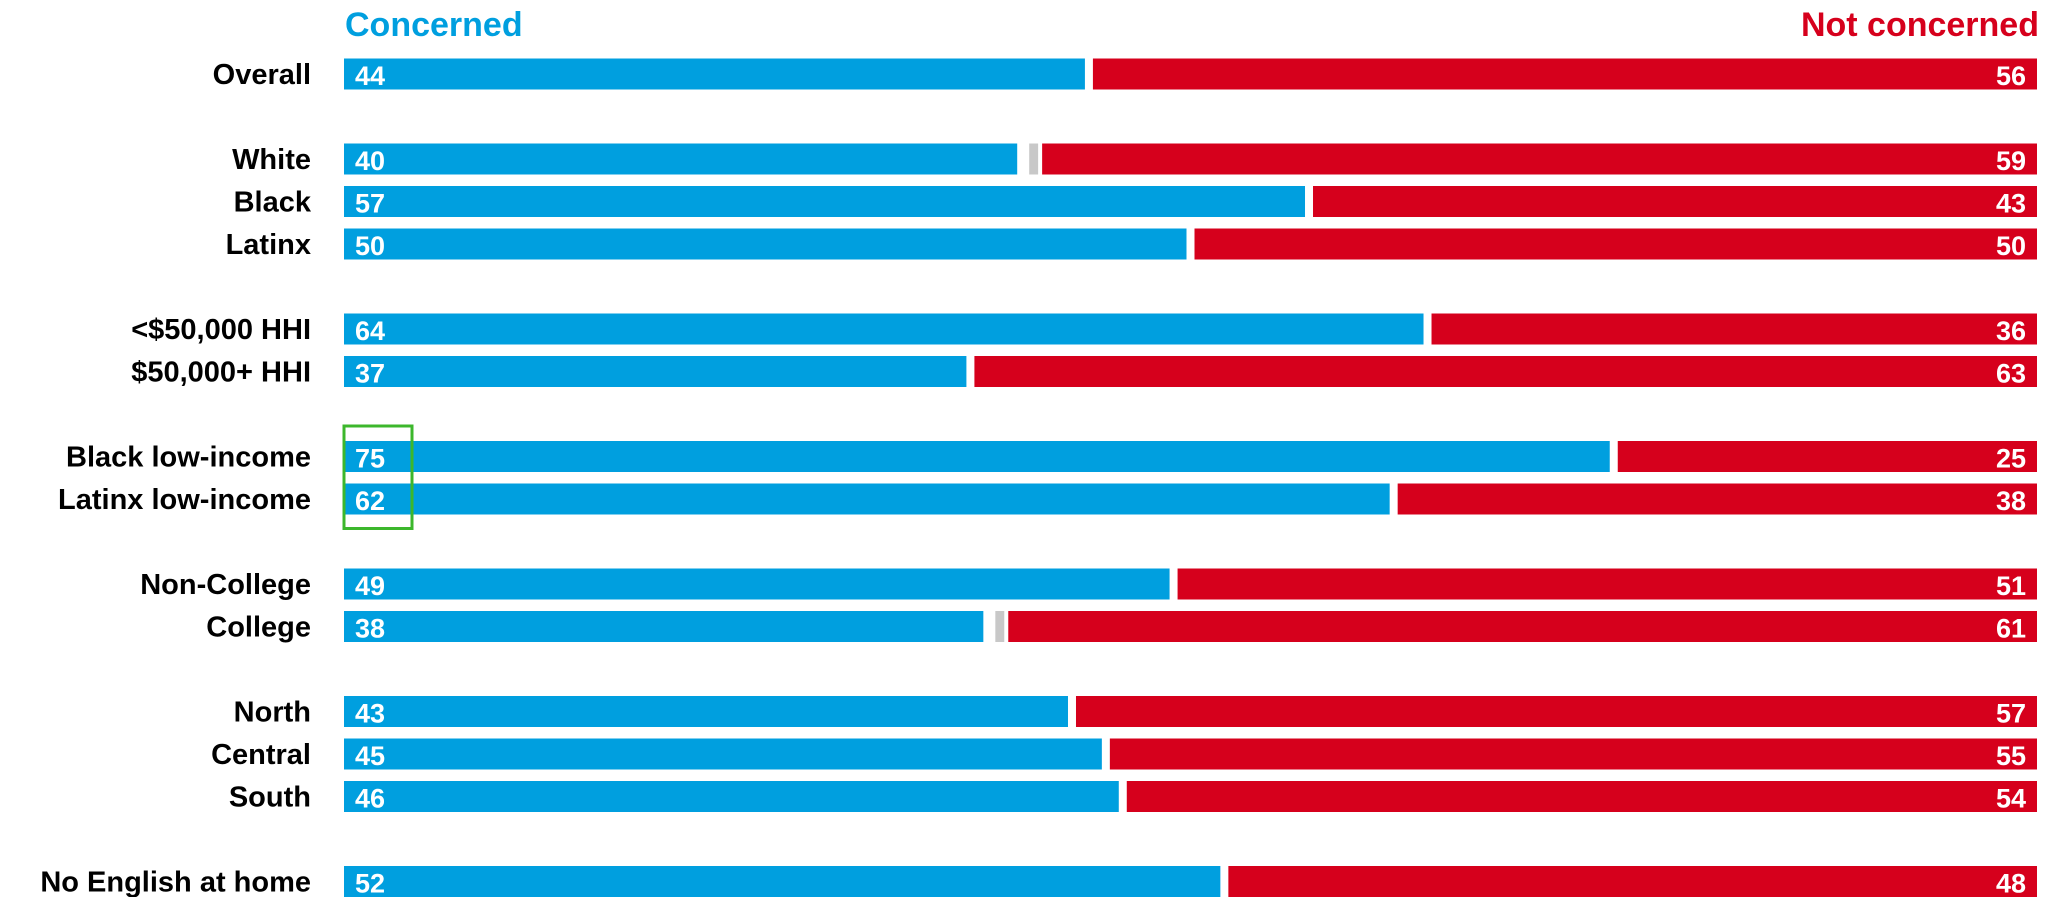 The height and width of the screenshot is (897, 2052). I want to click on value-not-concerned: 25, so click(2011, 459).